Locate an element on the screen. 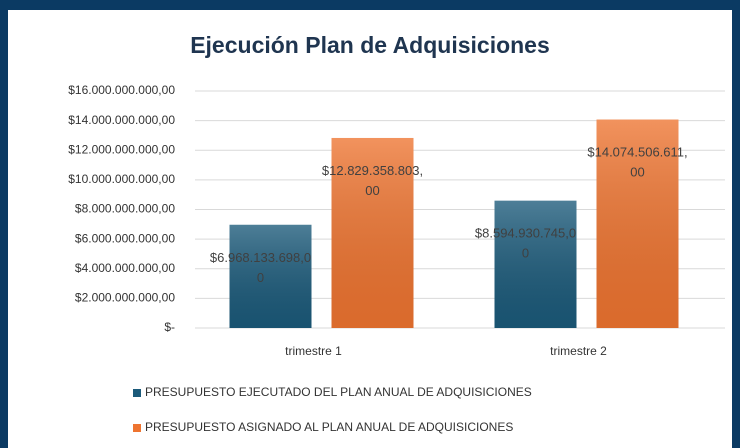 The width and height of the screenshot is (740, 448). y-tick-label: $8.000.000.000,00 is located at coordinates (125, 209).